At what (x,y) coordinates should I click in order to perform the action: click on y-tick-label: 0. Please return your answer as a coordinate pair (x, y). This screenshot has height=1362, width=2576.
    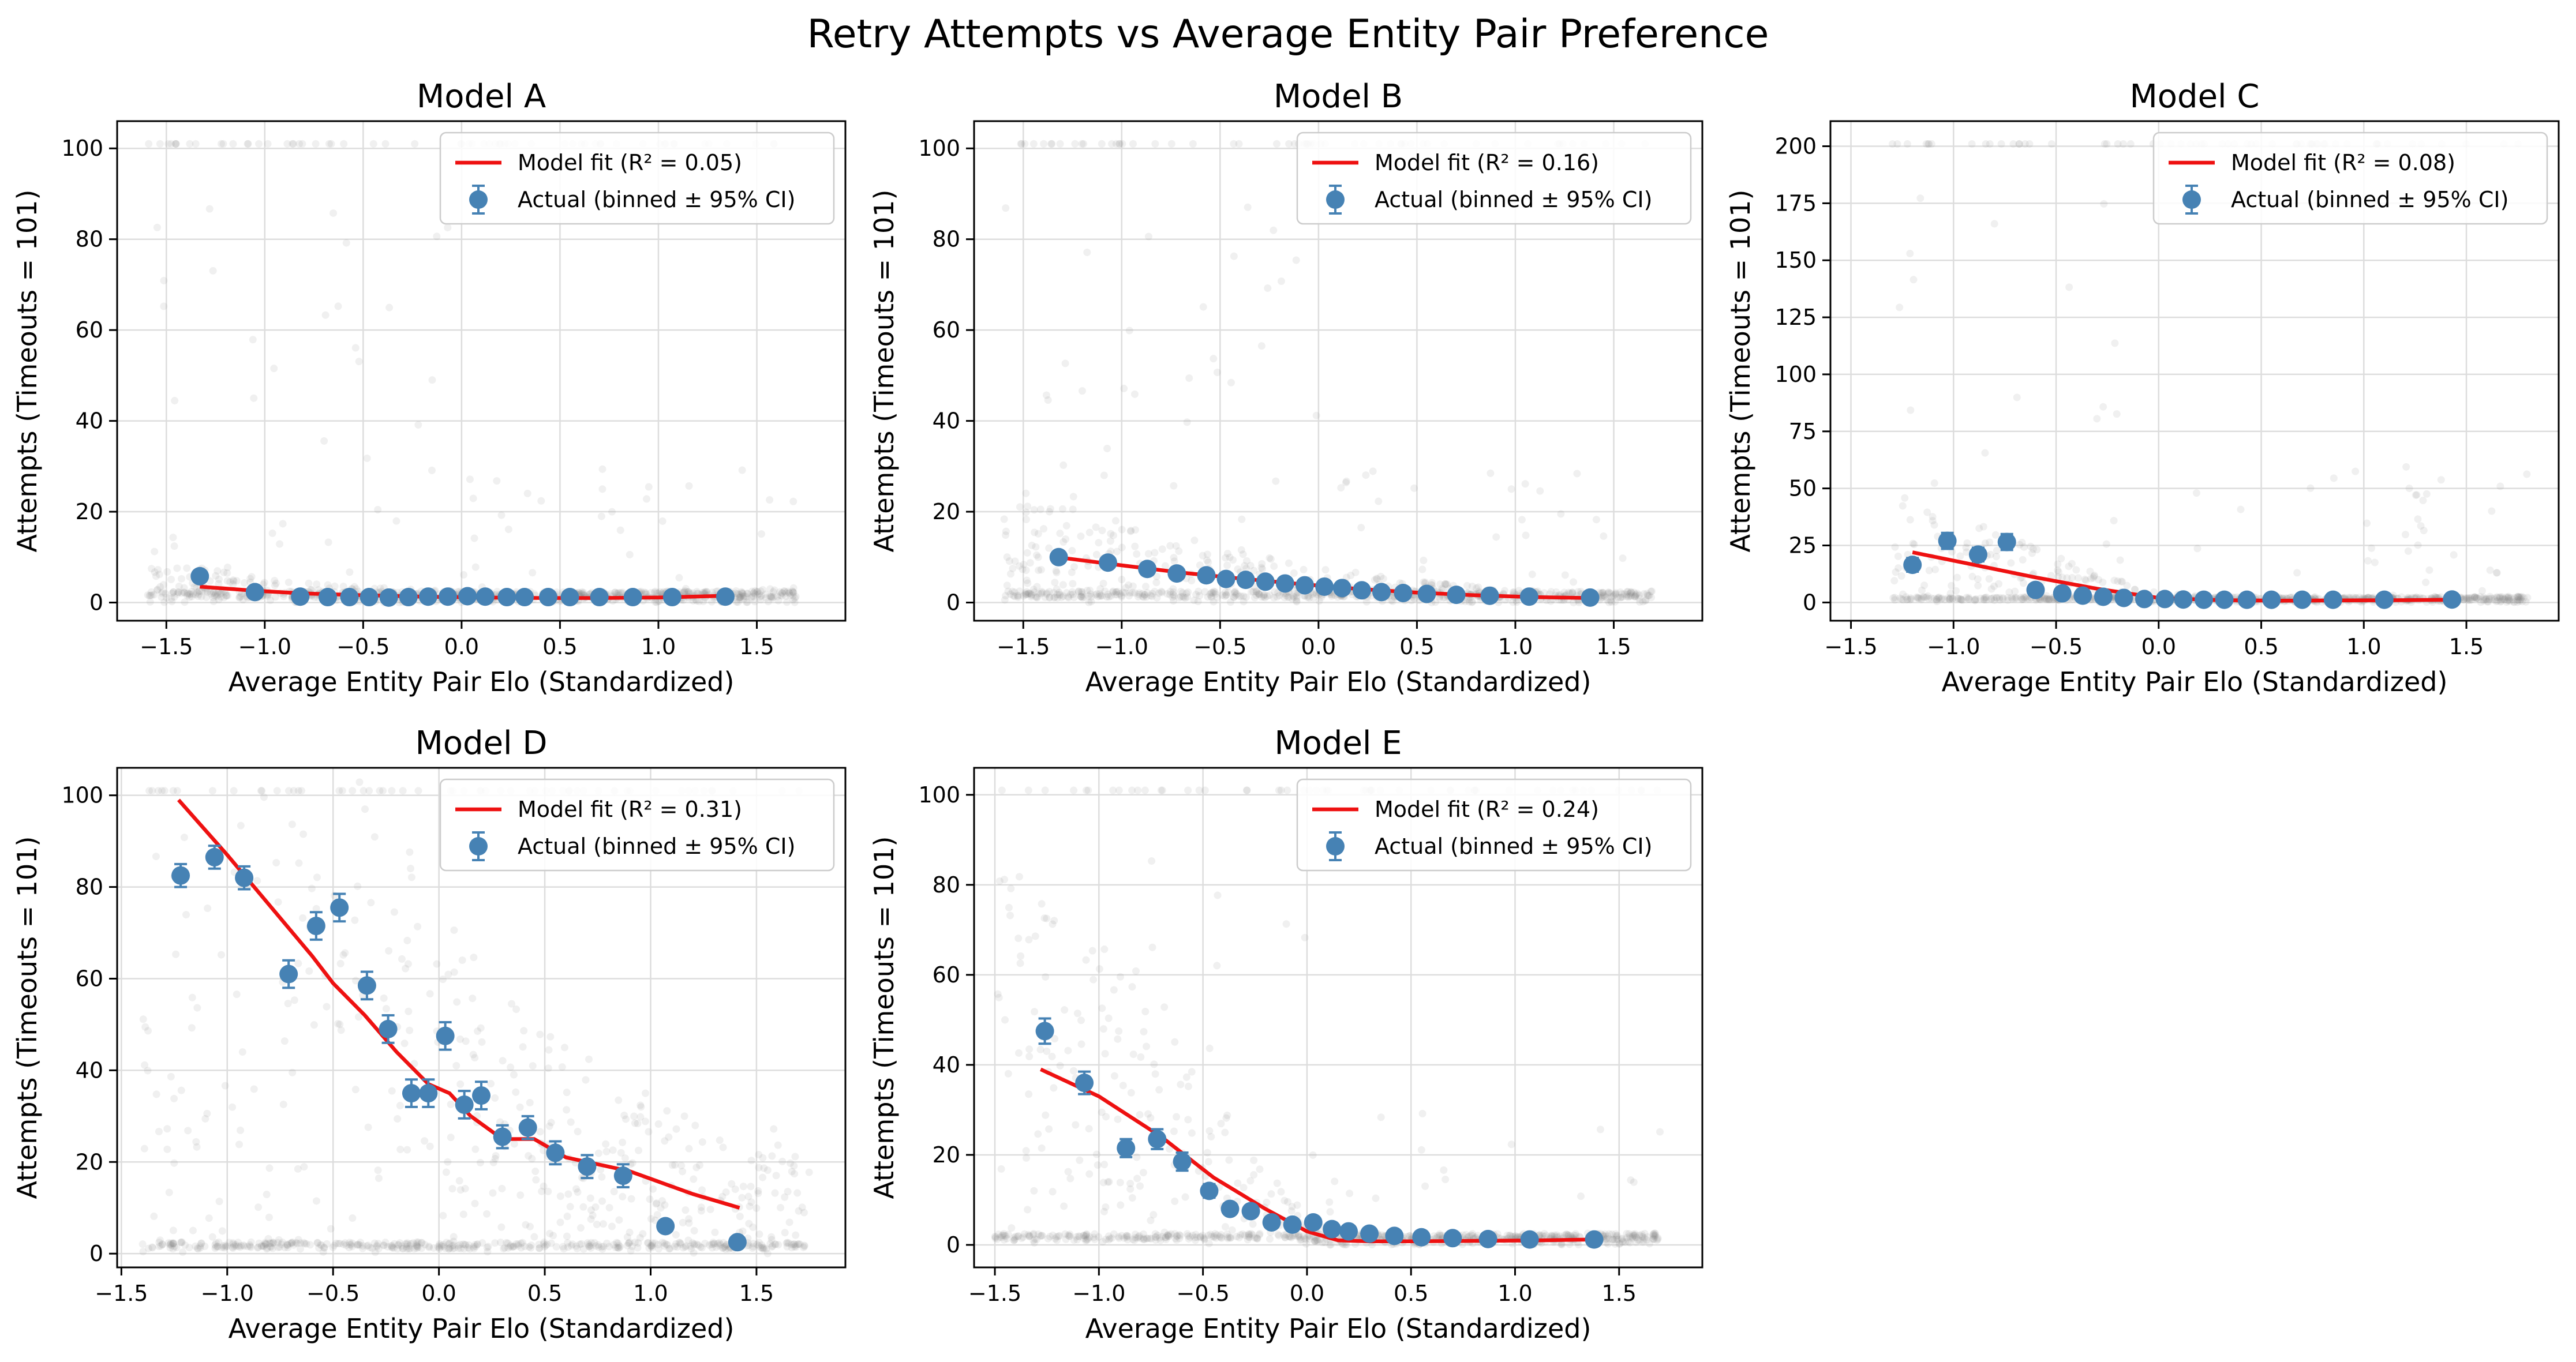
    Looking at the image, I should click on (96, 603).